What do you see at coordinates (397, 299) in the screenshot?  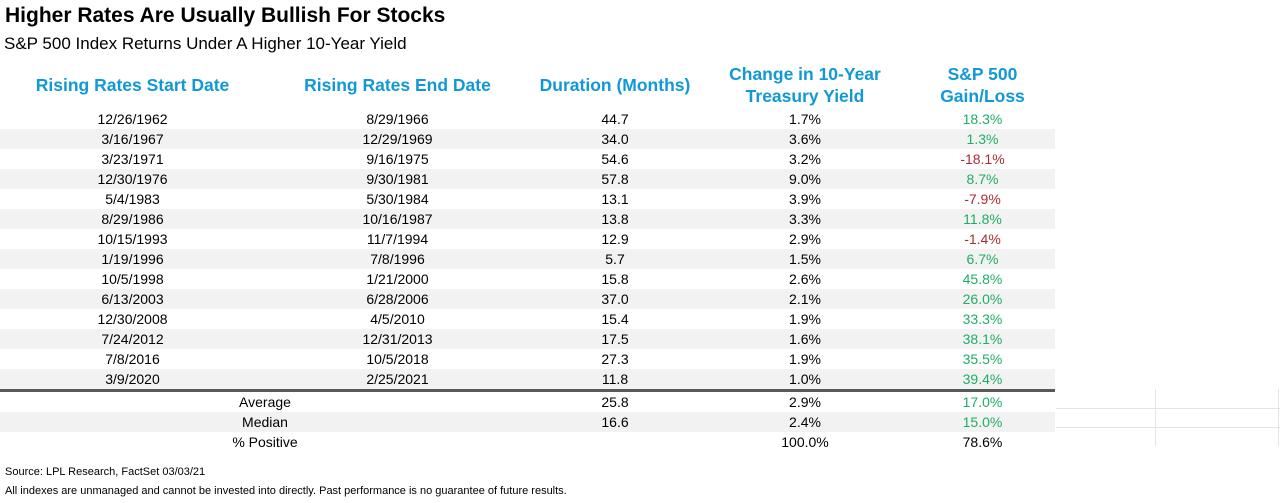 I see `cell-end-date: 6/28/2006` at bounding box center [397, 299].